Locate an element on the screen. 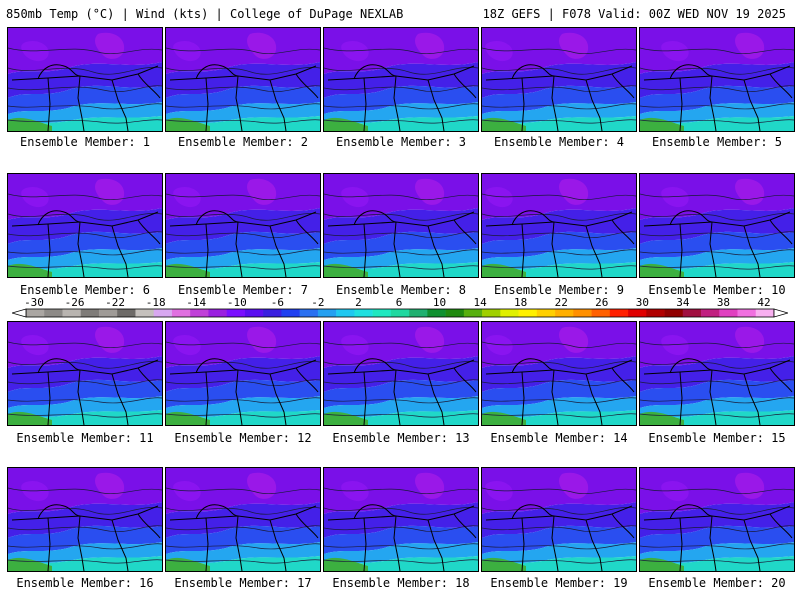 The height and width of the screenshot is (600, 800). member-caption: Ensemble Member: 4 is located at coordinates (559, 142).